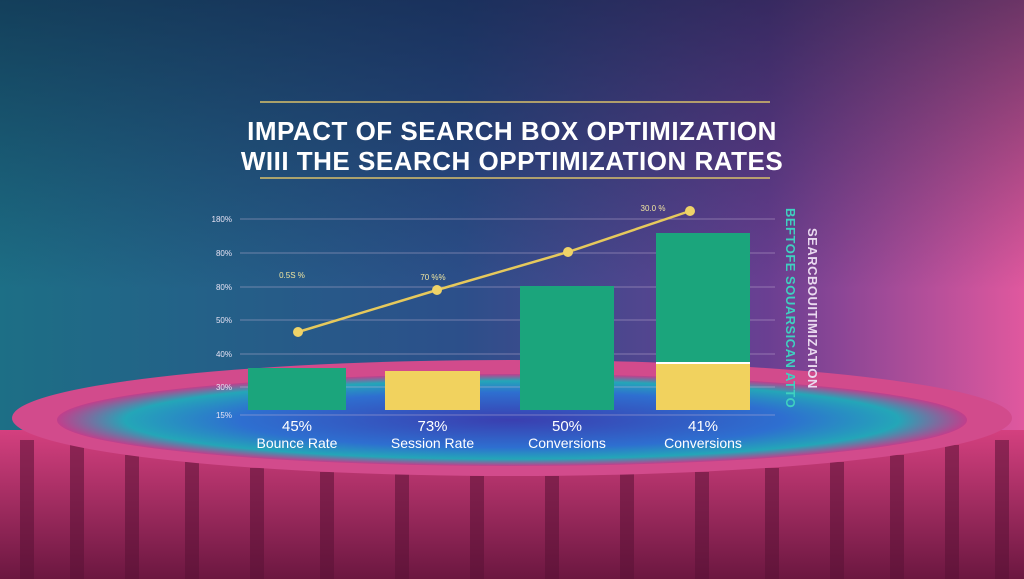 This screenshot has width=1024, height=579. I want to click on trend-line, so click(494, 271).